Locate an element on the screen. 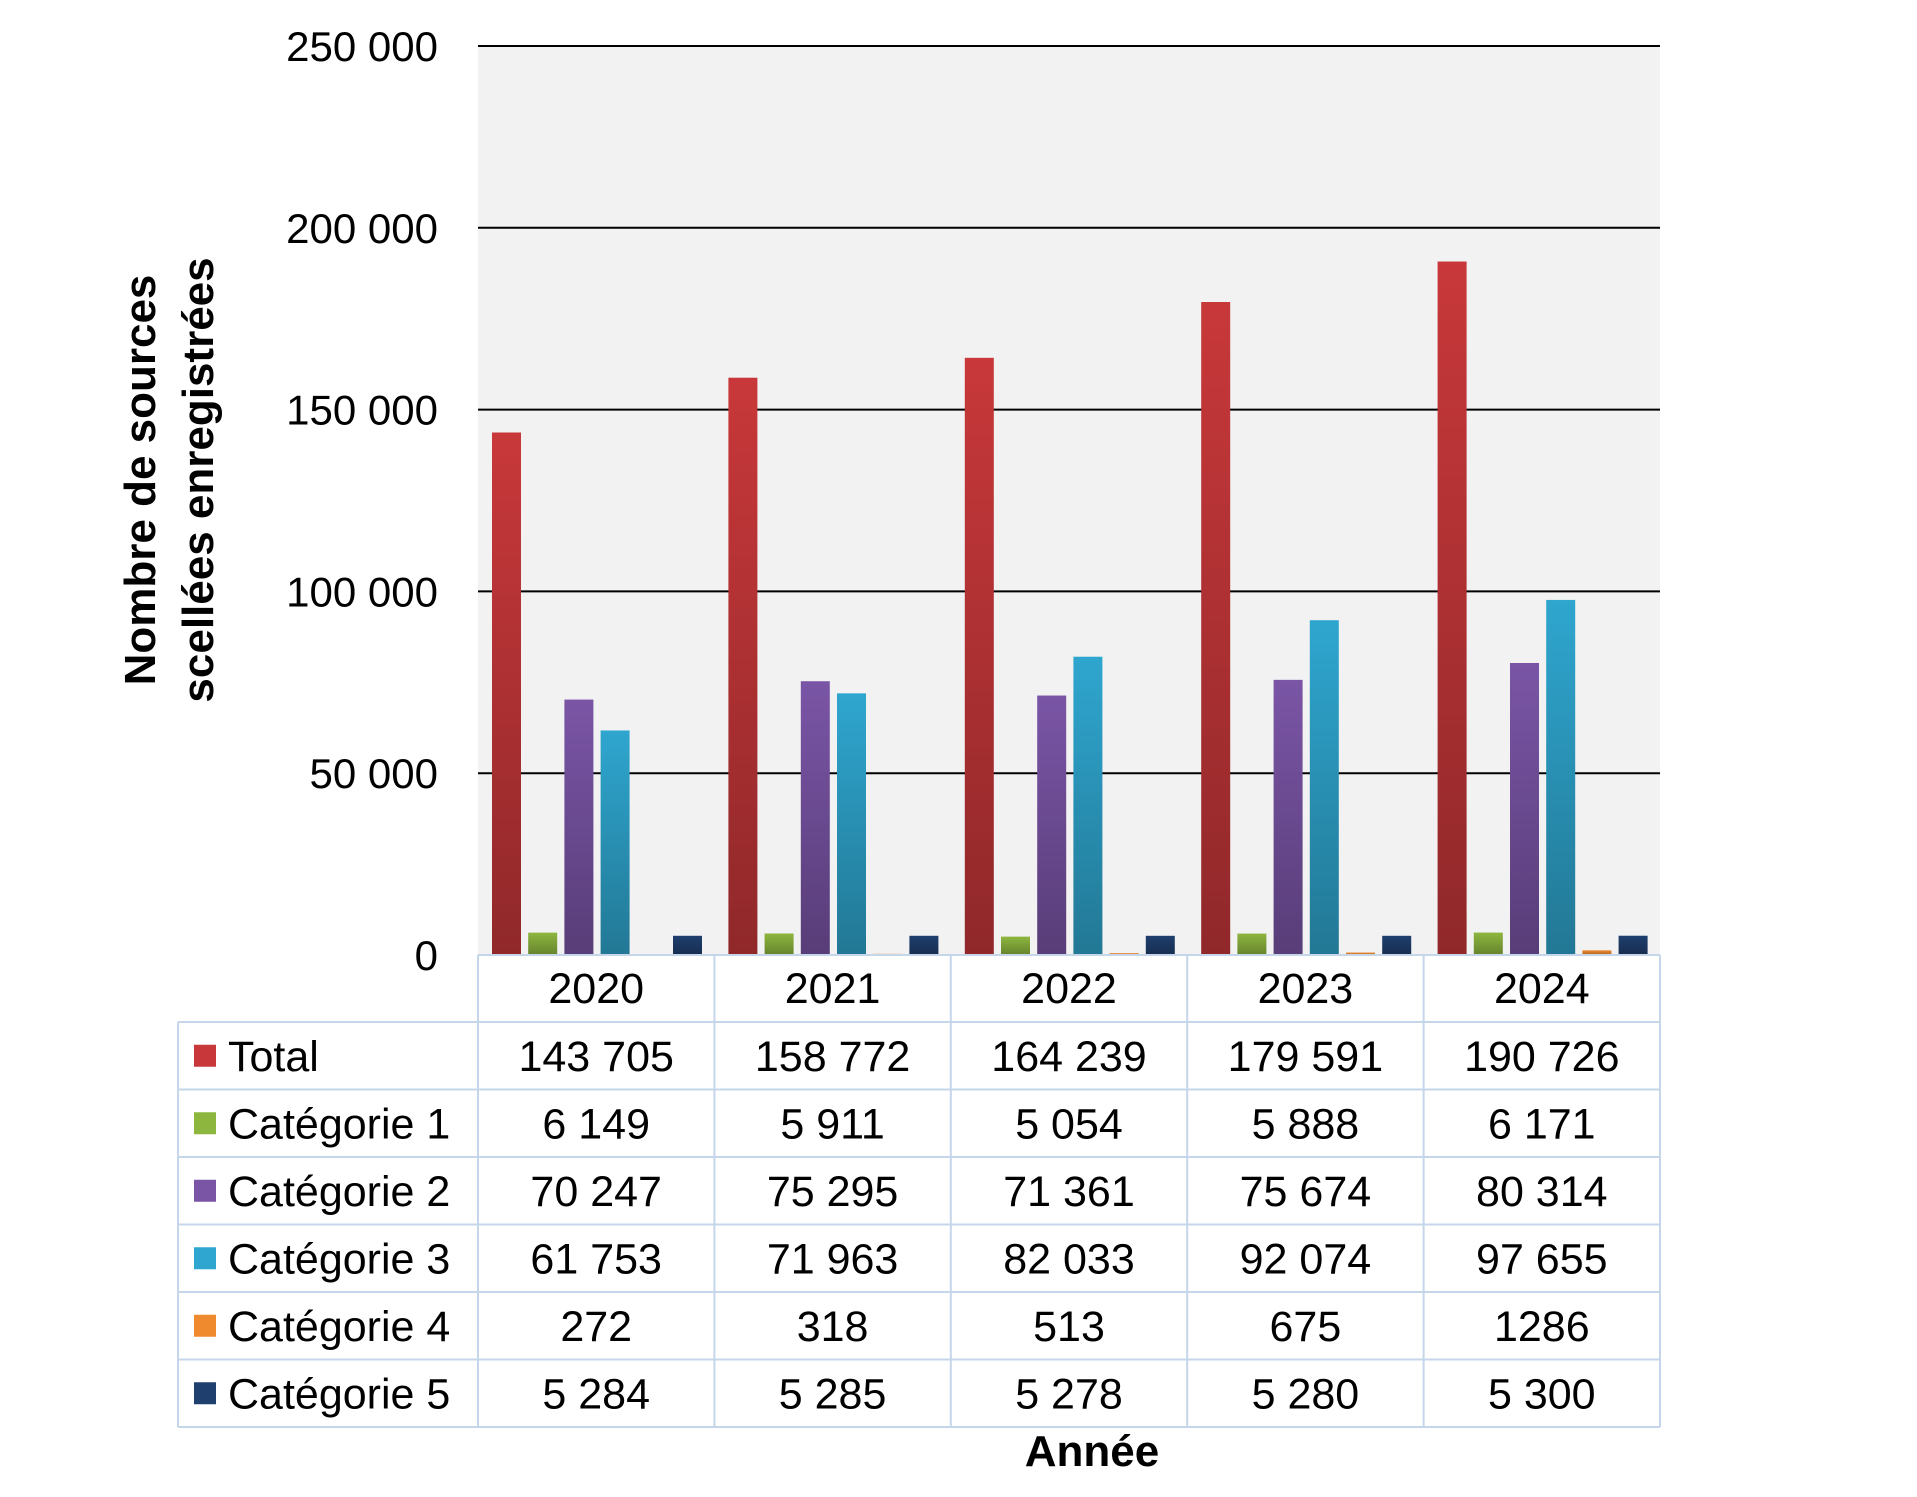  data-label-total-2022: 164 239 is located at coordinates (1068, 1057).